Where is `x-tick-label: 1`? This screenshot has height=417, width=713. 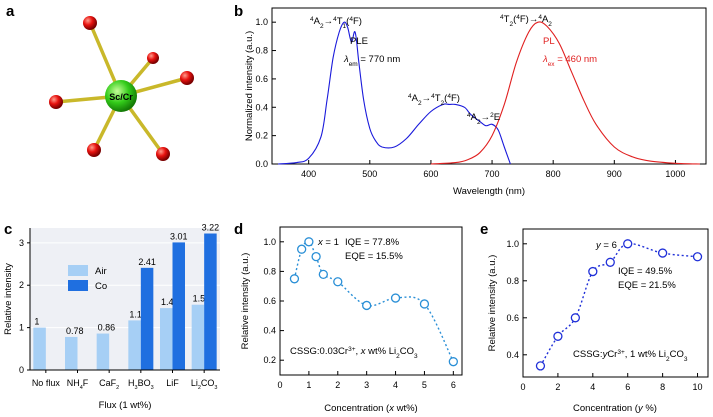
x-tick-label: 1 is located at coordinates (308, 385).